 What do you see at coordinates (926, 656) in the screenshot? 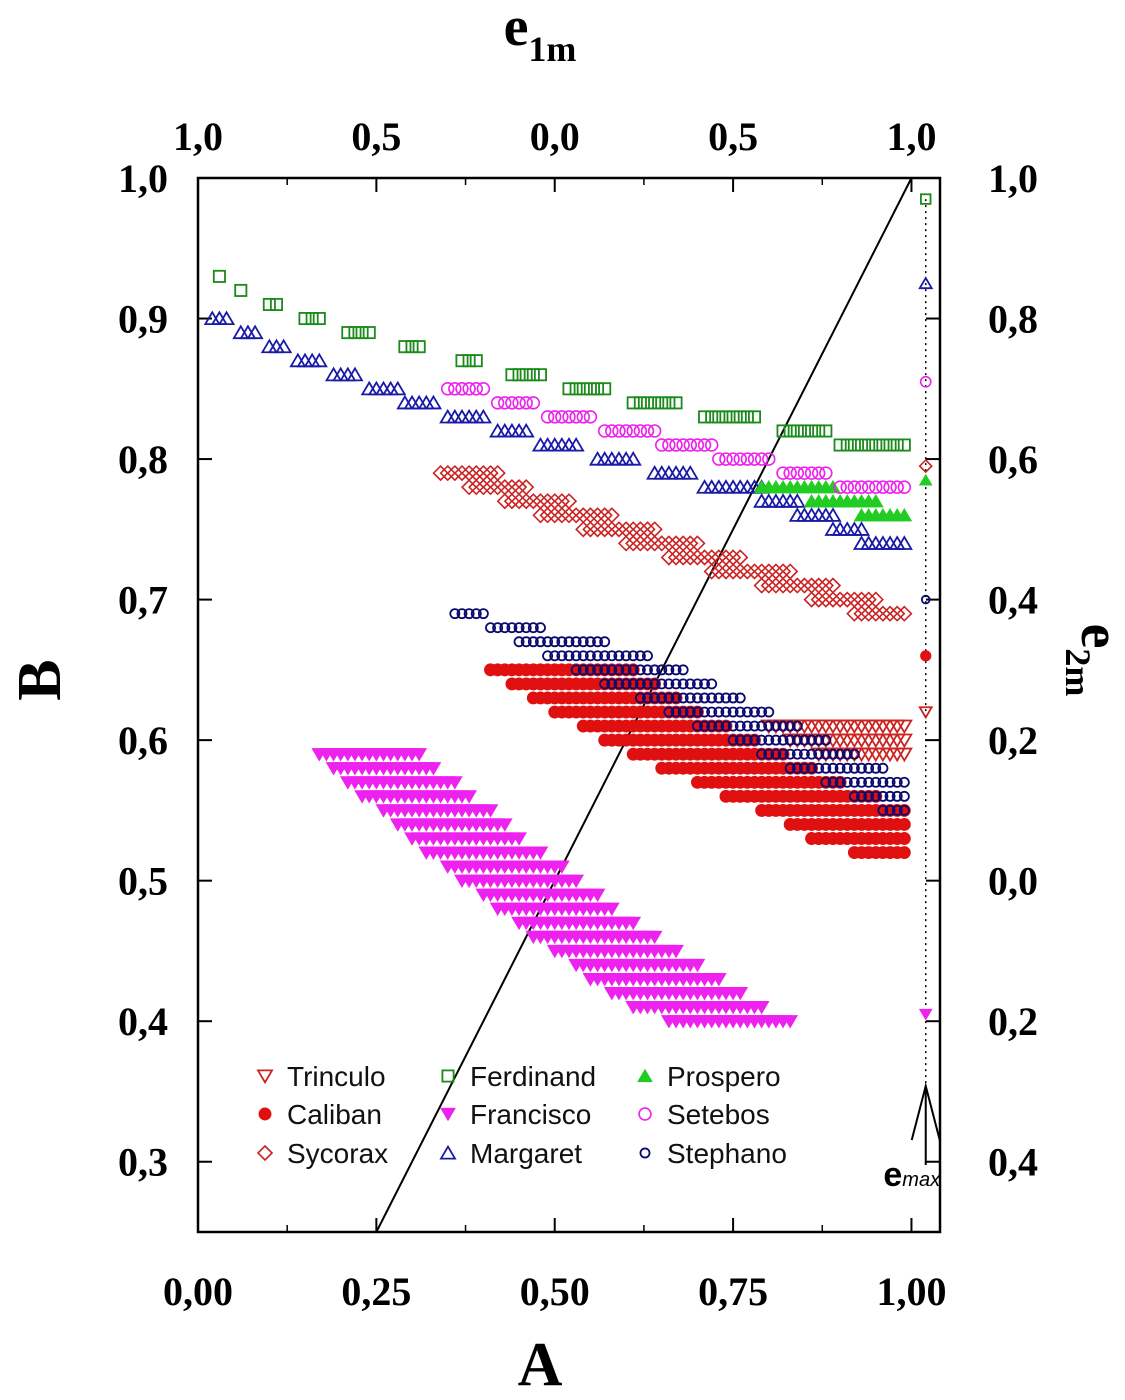
I see `emax-marker-caliban` at bounding box center [926, 656].